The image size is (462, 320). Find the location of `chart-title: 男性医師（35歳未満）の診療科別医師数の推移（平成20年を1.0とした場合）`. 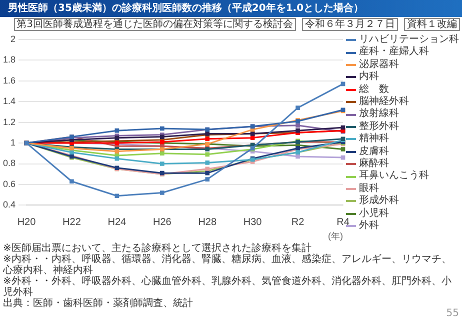

chart-title: 男性医師（35歳未満）の診療科別医師数の推移（平成20年を1.0とした場合） is located at coordinates (231, 8).